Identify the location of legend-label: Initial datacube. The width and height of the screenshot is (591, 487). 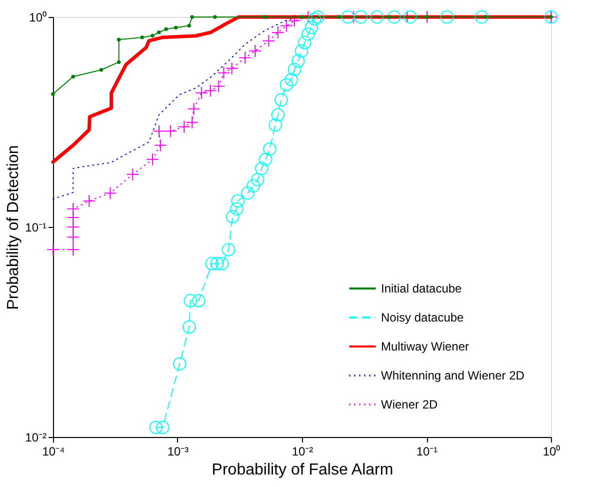
(421, 289).